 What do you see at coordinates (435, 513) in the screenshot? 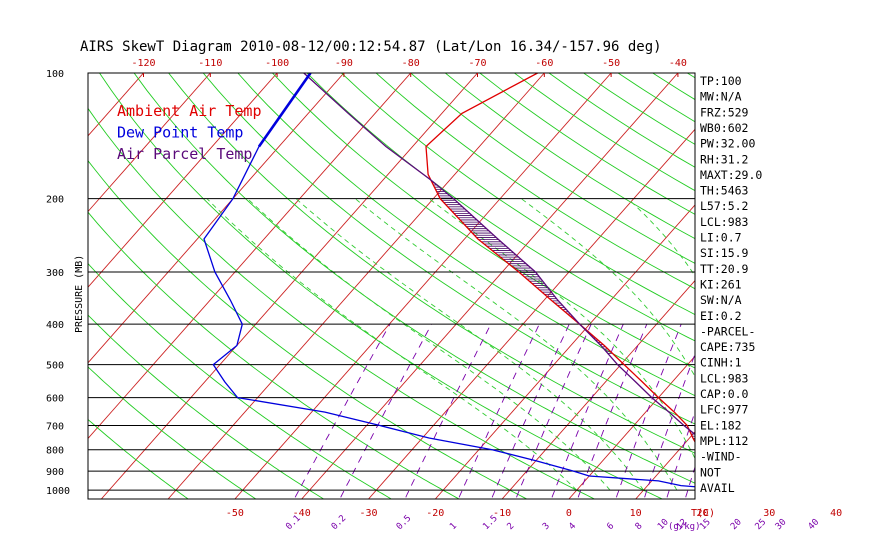
I see `bottom-temp-tick-label: -20` at bounding box center [435, 513].